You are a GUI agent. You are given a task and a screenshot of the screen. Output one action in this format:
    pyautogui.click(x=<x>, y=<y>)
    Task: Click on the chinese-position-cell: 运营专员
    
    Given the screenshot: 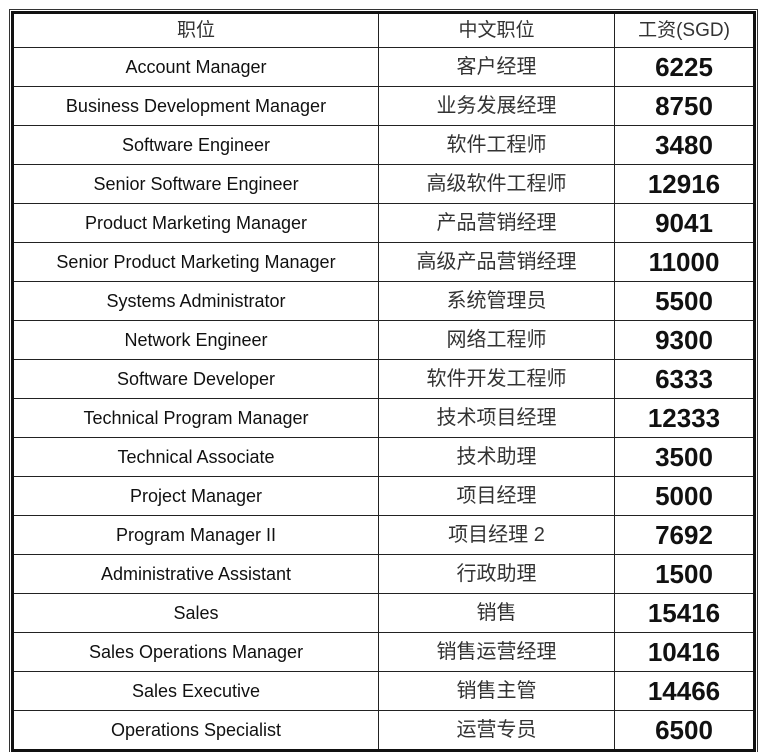 What is the action you would take?
    pyautogui.click(x=496, y=730)
    